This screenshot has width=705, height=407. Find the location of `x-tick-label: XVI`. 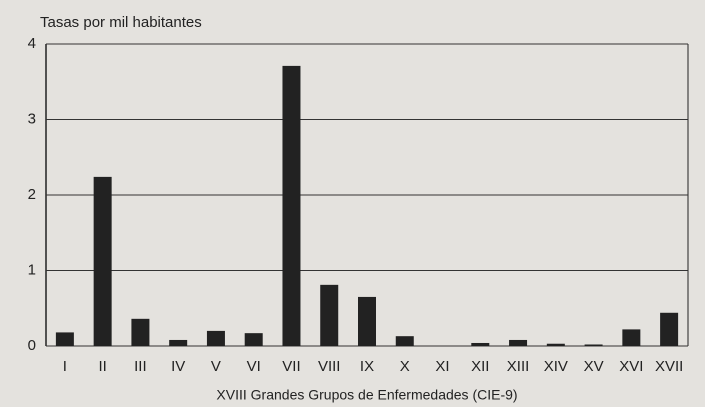

x-tick-label: XVI is located at coordinates (631, 366).